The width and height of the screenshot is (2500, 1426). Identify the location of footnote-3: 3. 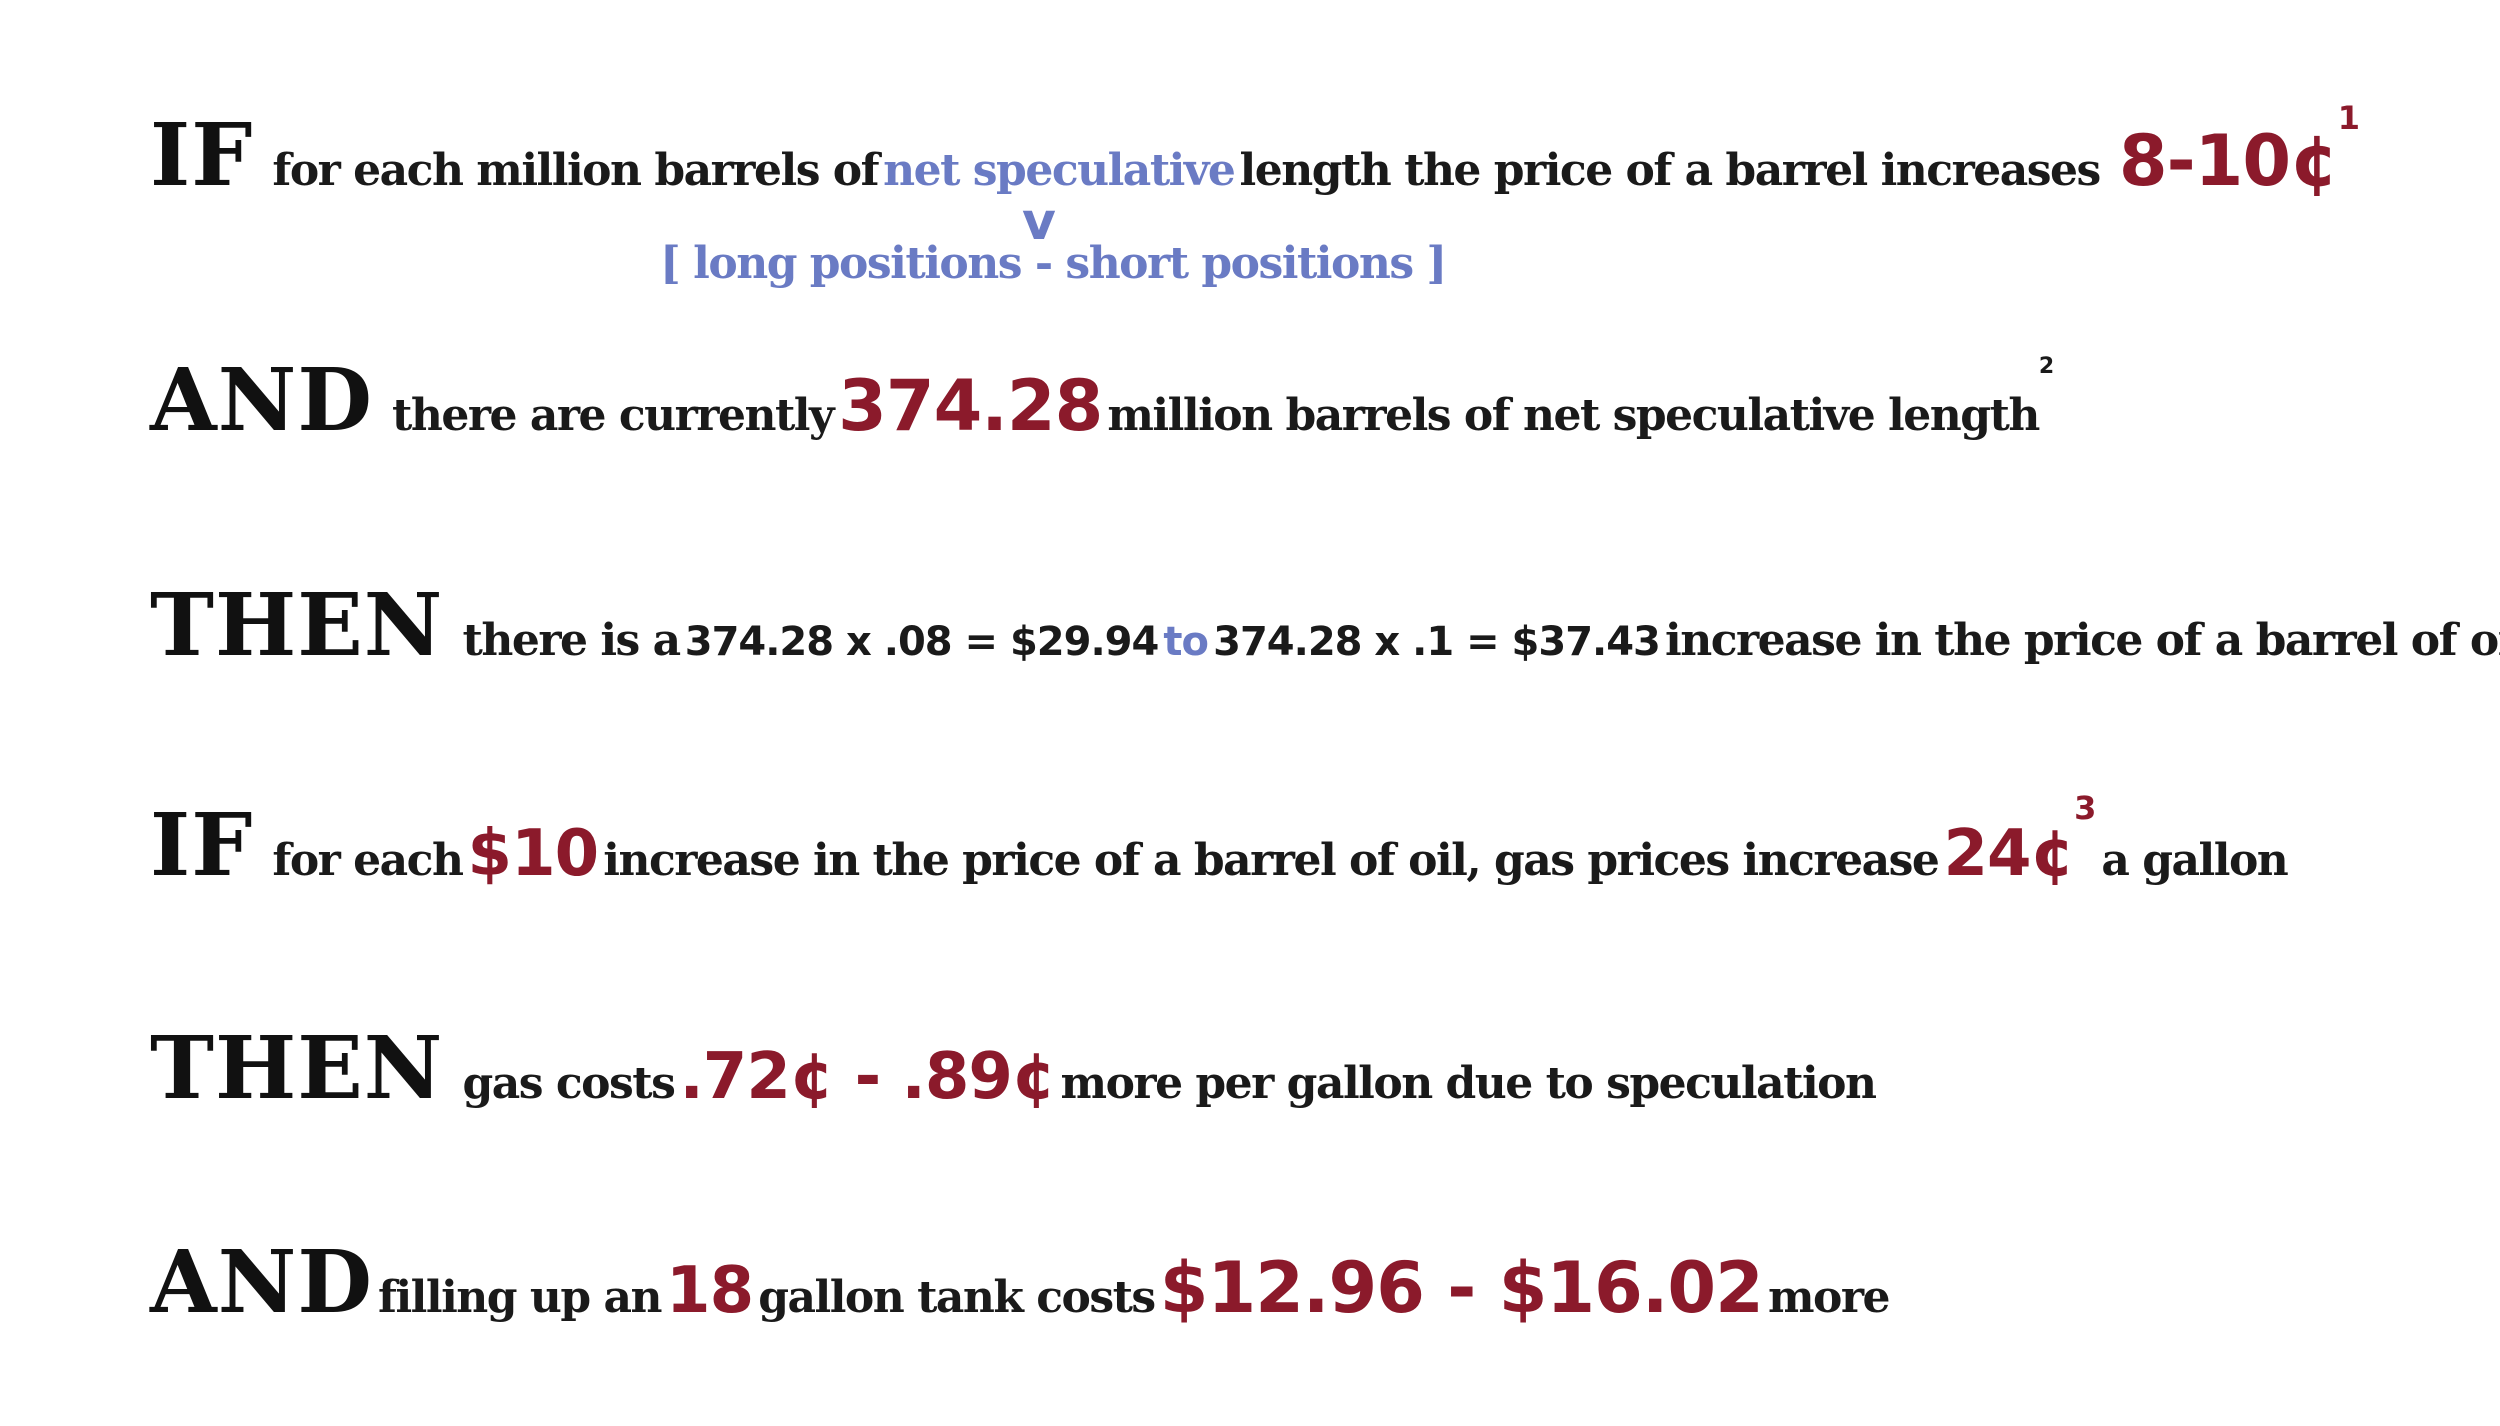
(2085, 808).